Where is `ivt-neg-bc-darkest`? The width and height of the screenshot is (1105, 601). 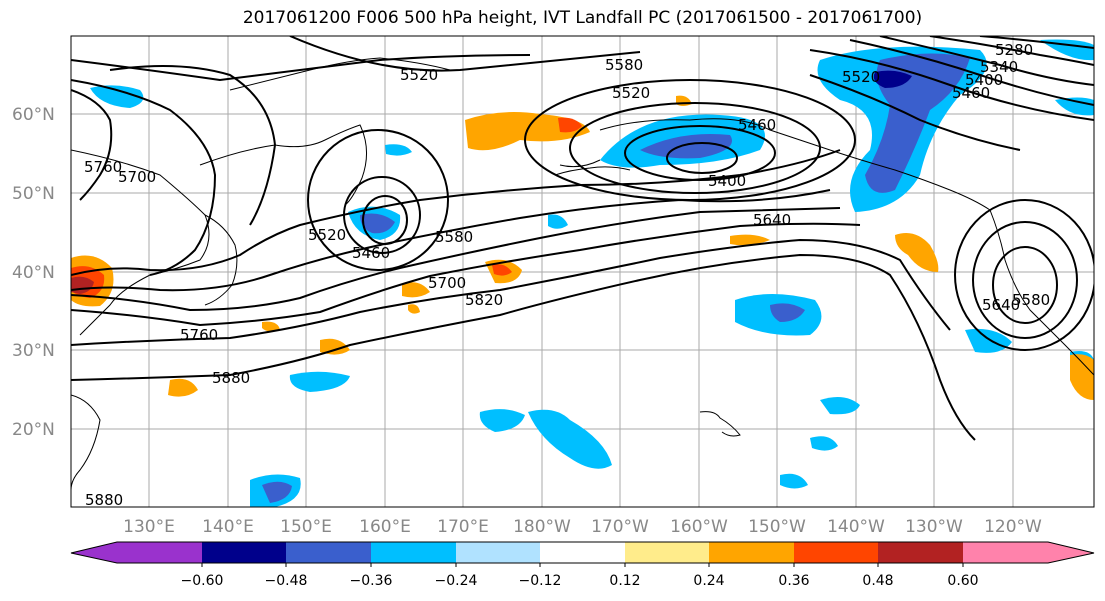
ivt-neg-bc-darkest is located at coordinates (892, 79).